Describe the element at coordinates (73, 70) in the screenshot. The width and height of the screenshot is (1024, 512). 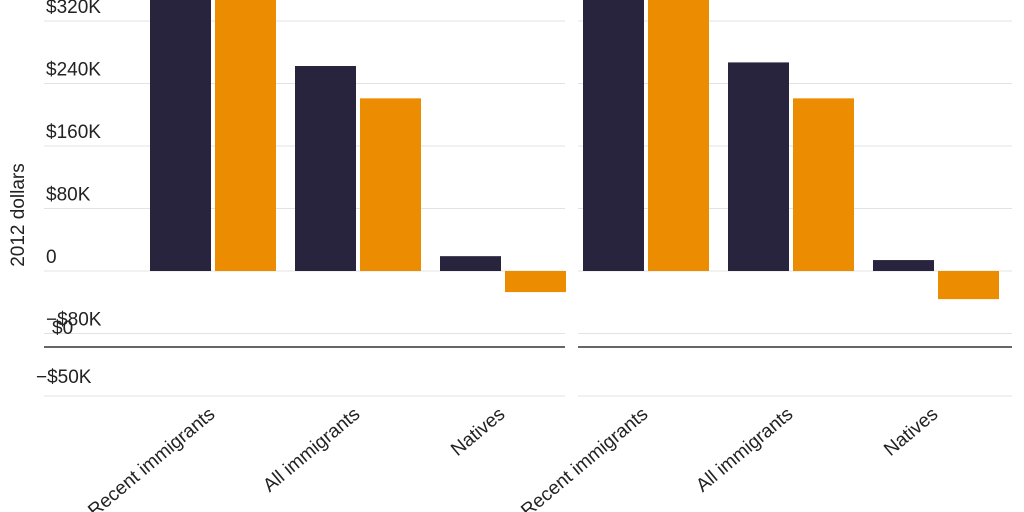
I see `y-tick-label: $240K` at that location.